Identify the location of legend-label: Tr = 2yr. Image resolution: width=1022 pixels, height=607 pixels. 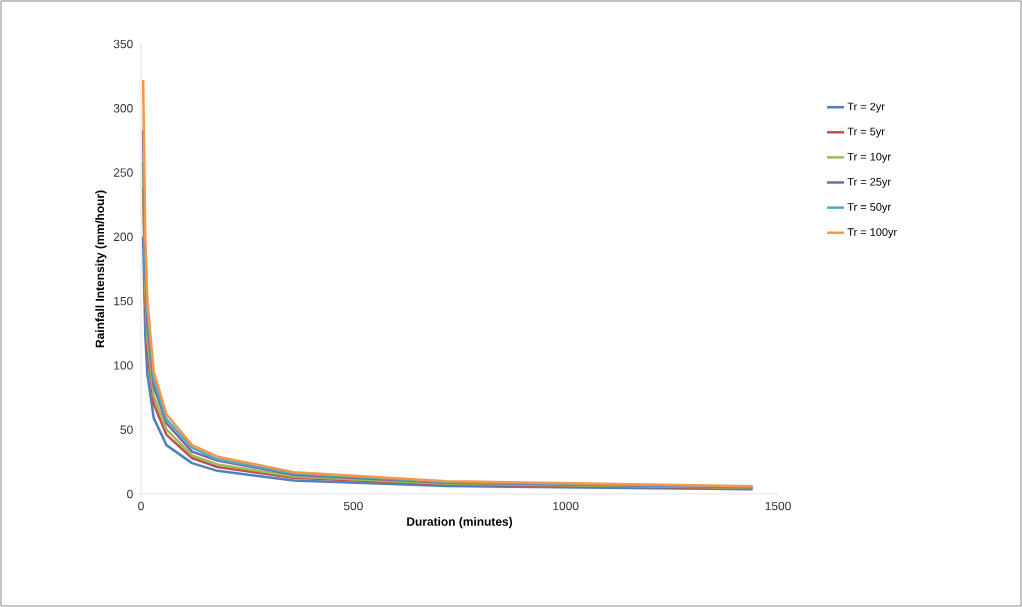
(866, 107).